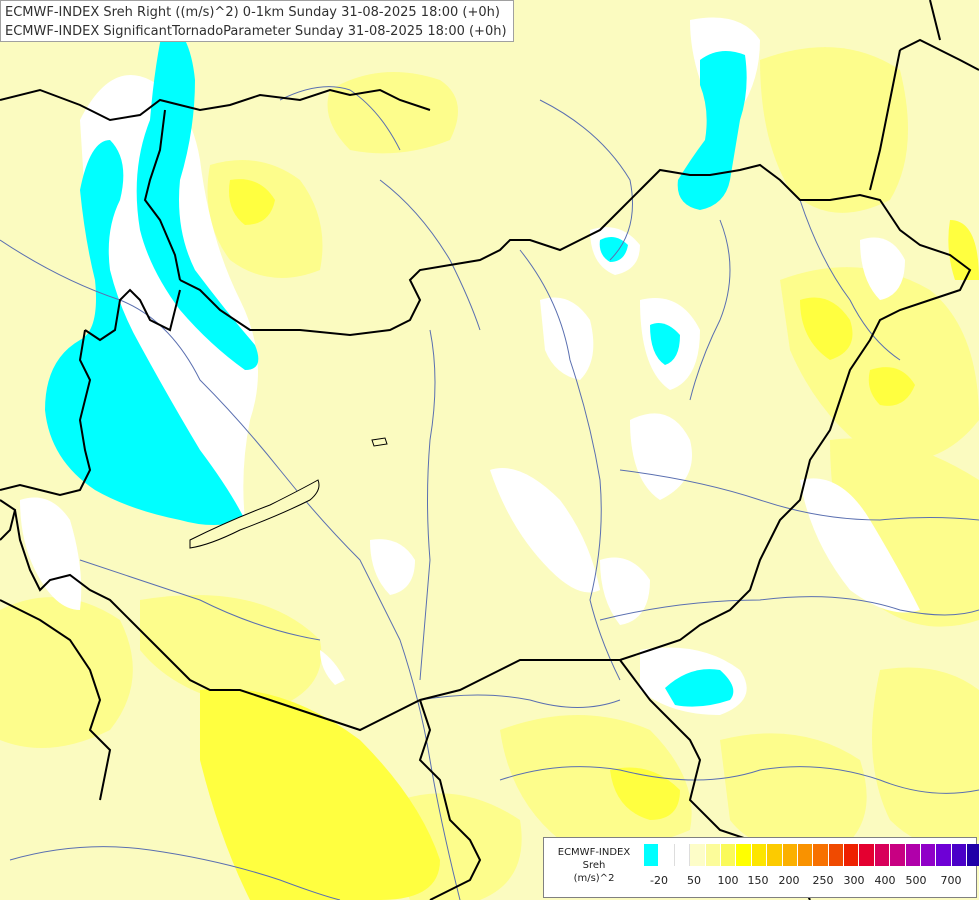 The width and height of the screenshot is (979, 900). Describe the element at coordinates (594, 852) in the screenshot. I see `legend-title-line1: ECMWF-INDEX` at that location.